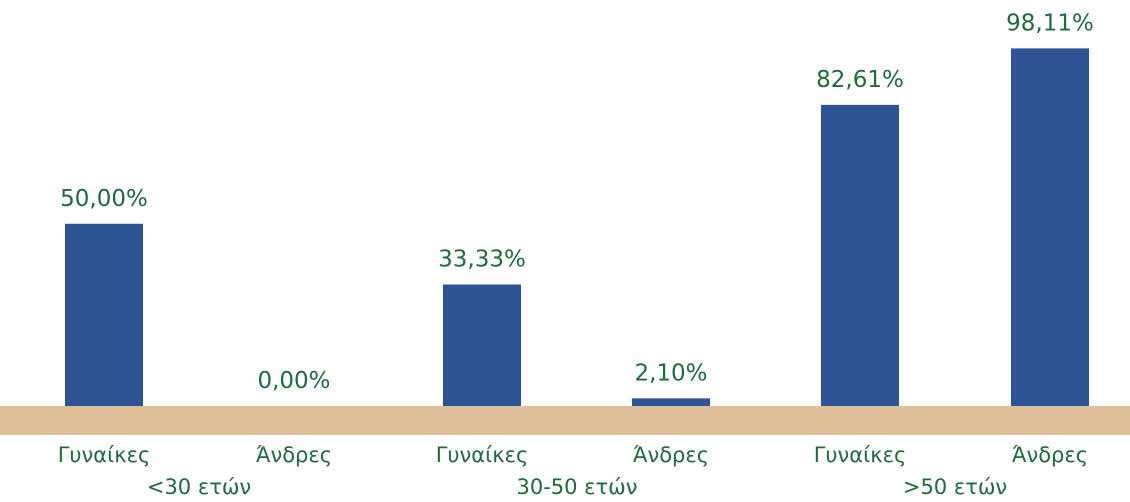  Describe the element at coordinates (293, 381) in the screenshot. I see `value-label-0-1: 0,00%` at that location.